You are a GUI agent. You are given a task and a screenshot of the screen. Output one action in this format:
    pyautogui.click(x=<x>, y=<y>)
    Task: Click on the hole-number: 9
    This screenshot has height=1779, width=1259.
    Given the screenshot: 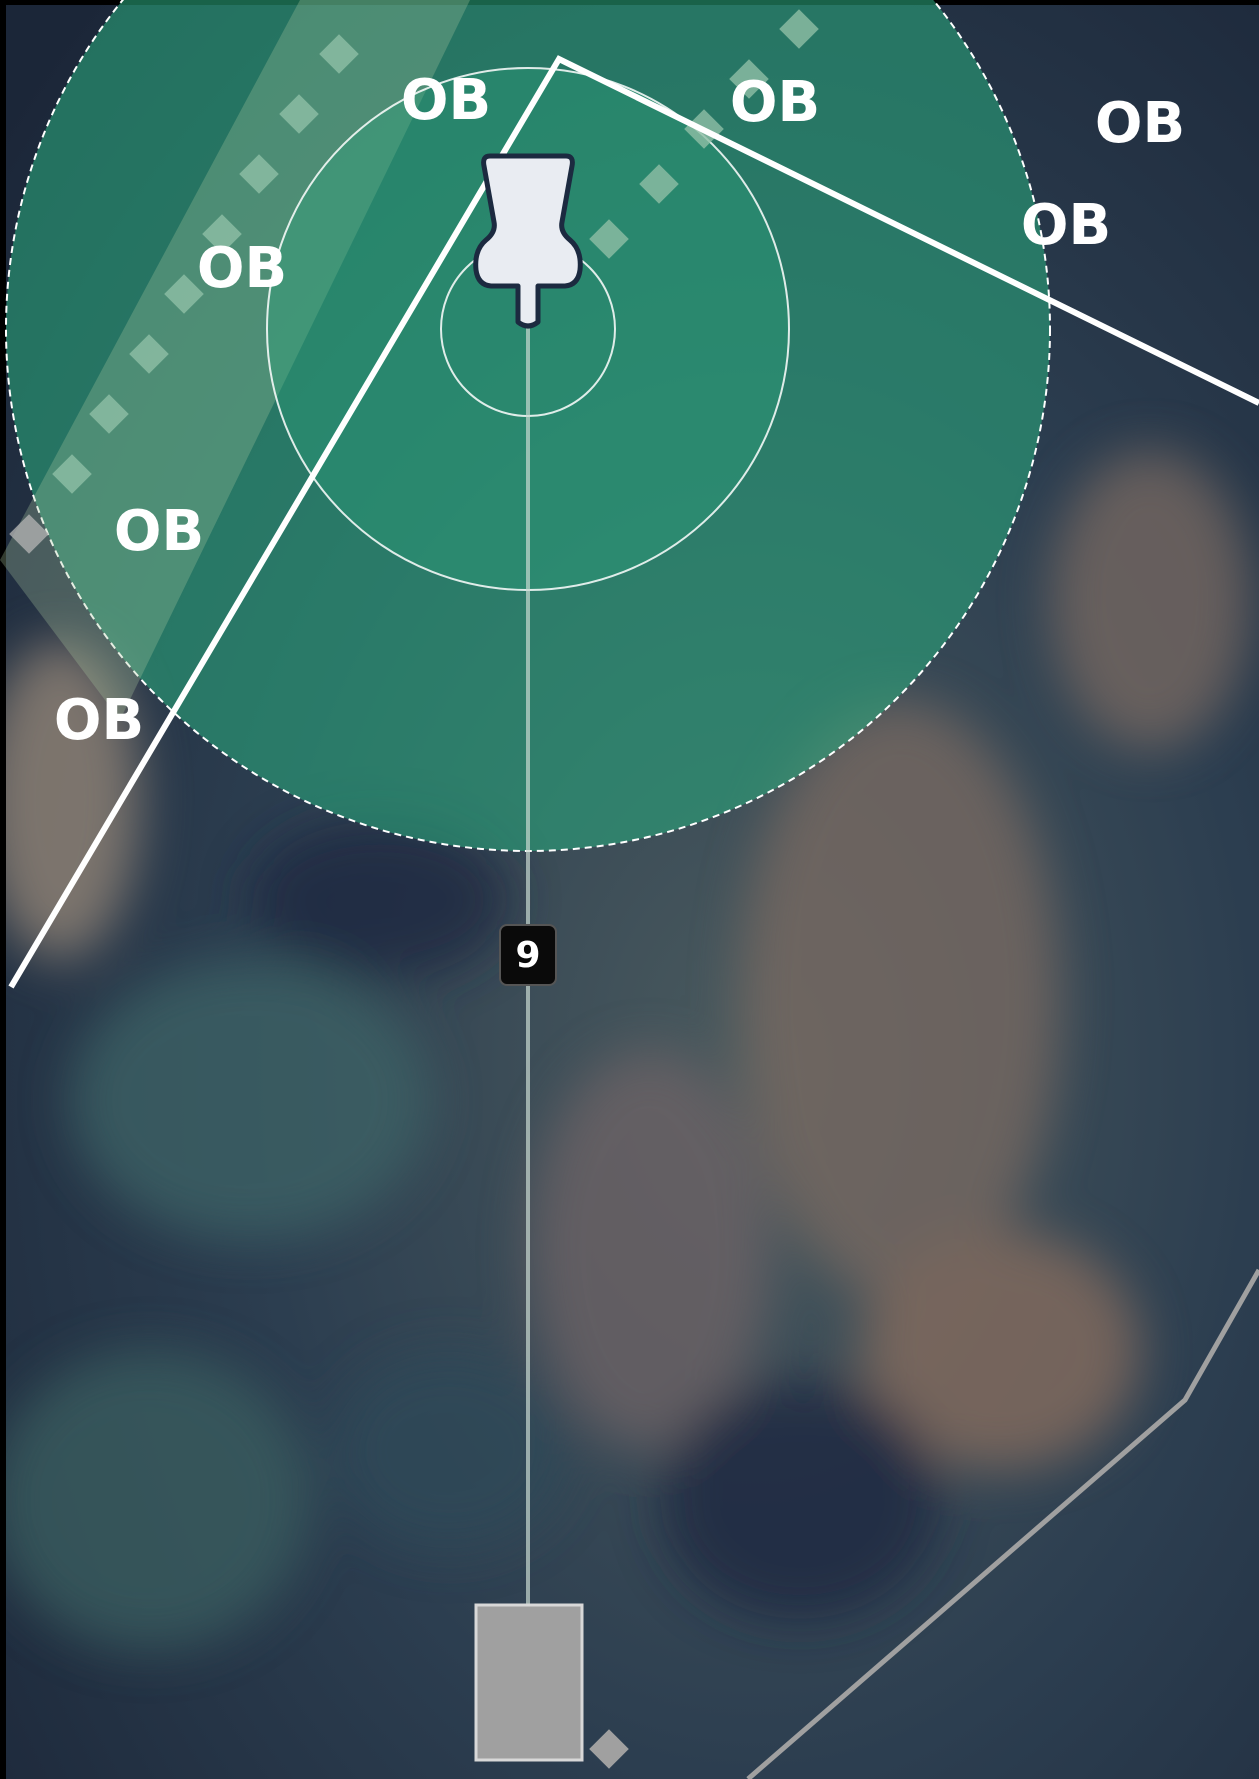 What is the action you would take?
    pyautogui.click(x=527, y=955)
    